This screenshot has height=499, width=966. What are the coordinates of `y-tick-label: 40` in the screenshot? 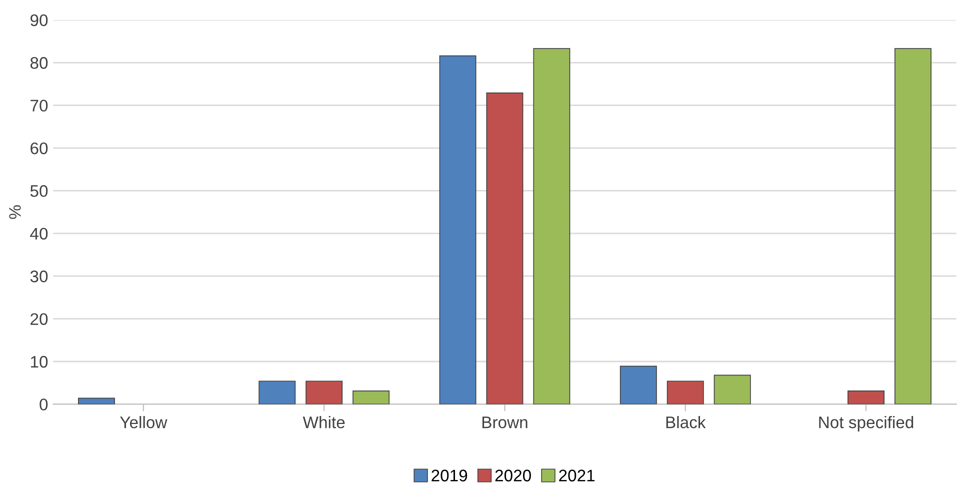 It's located at (39, 234).